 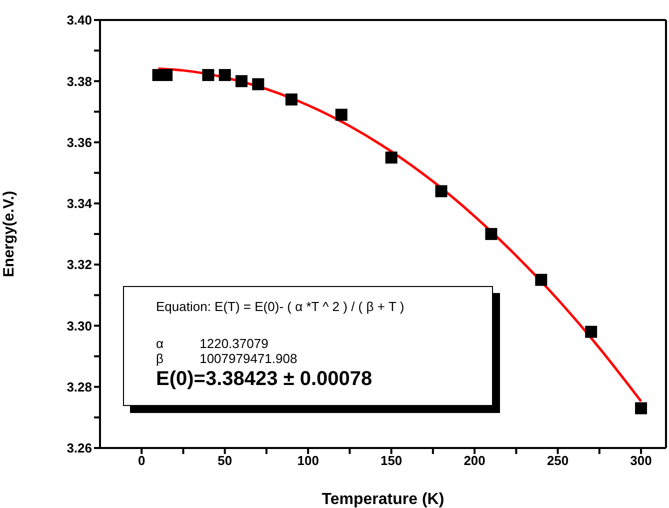 I want to click on annotation: α 1220.37079, so click(x=213, y=343).